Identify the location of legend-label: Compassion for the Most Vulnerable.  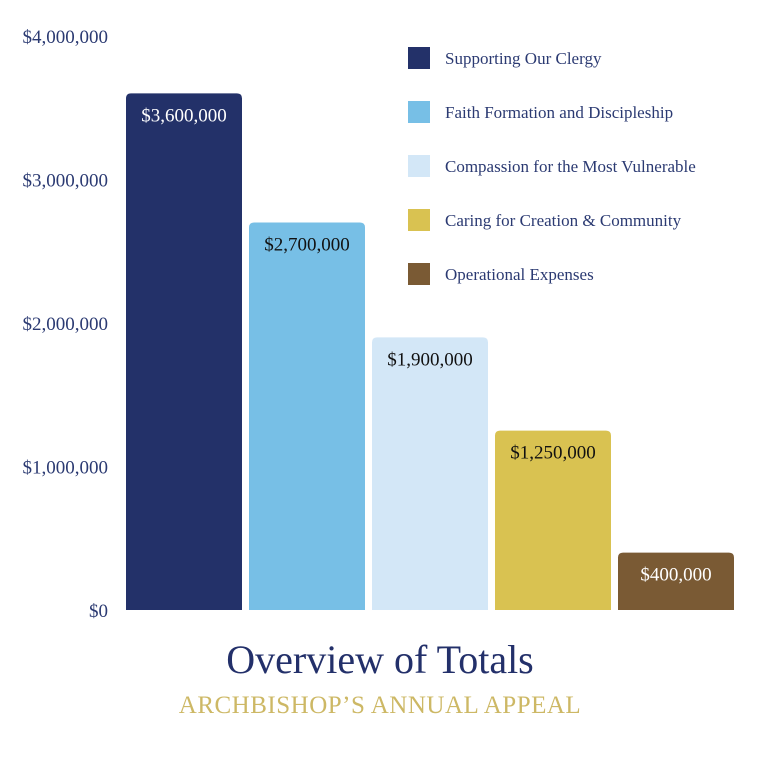
(570, 166).